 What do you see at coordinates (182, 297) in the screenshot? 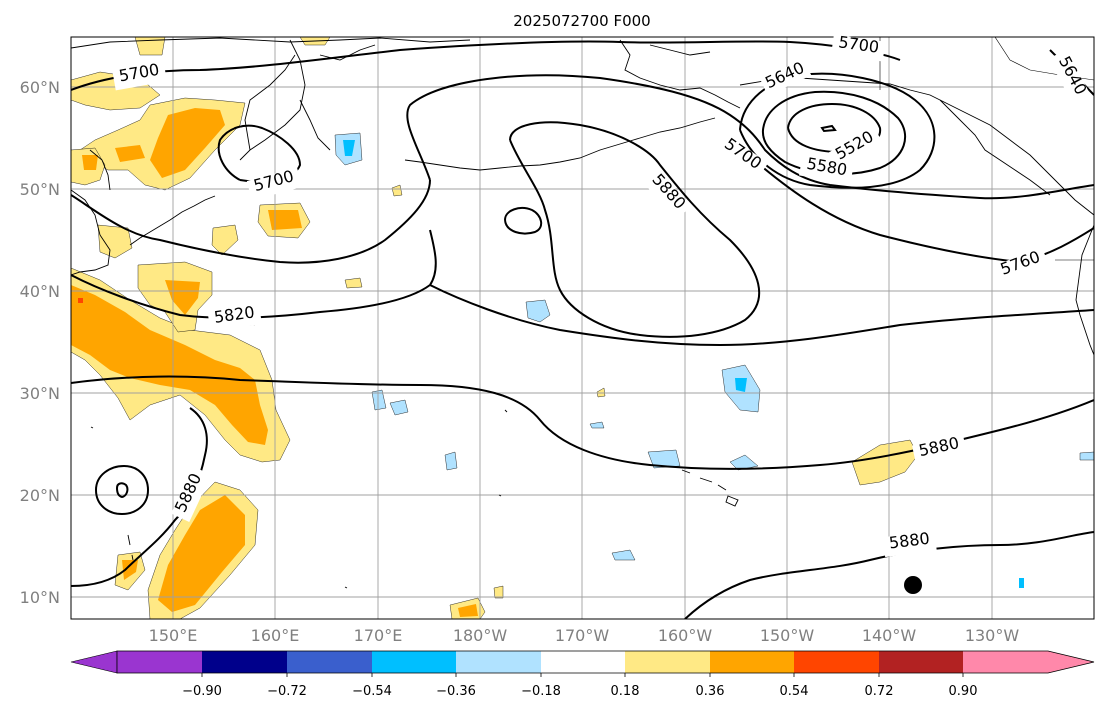
I see `shade-42n-cell-orange` at bounding box center [182, 297].